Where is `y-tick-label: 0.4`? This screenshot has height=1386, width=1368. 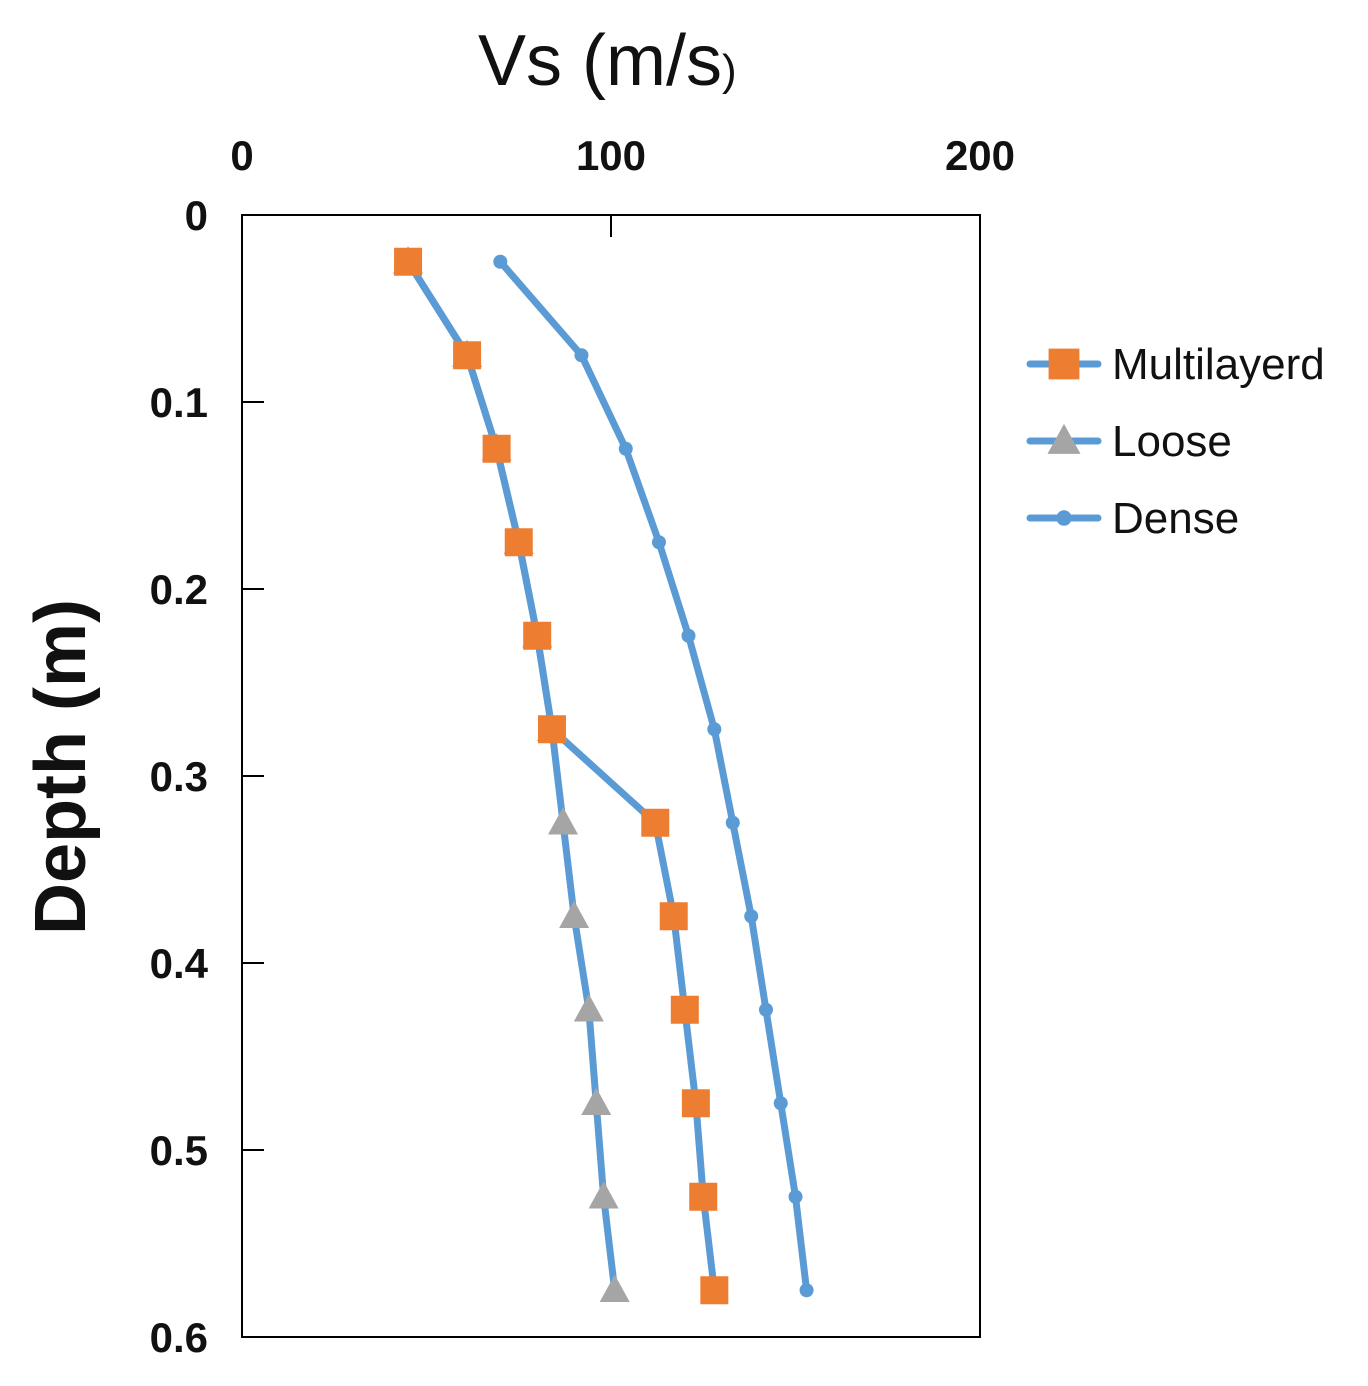
y-tick-label: 0.4 is located at coordinates (179, 963).